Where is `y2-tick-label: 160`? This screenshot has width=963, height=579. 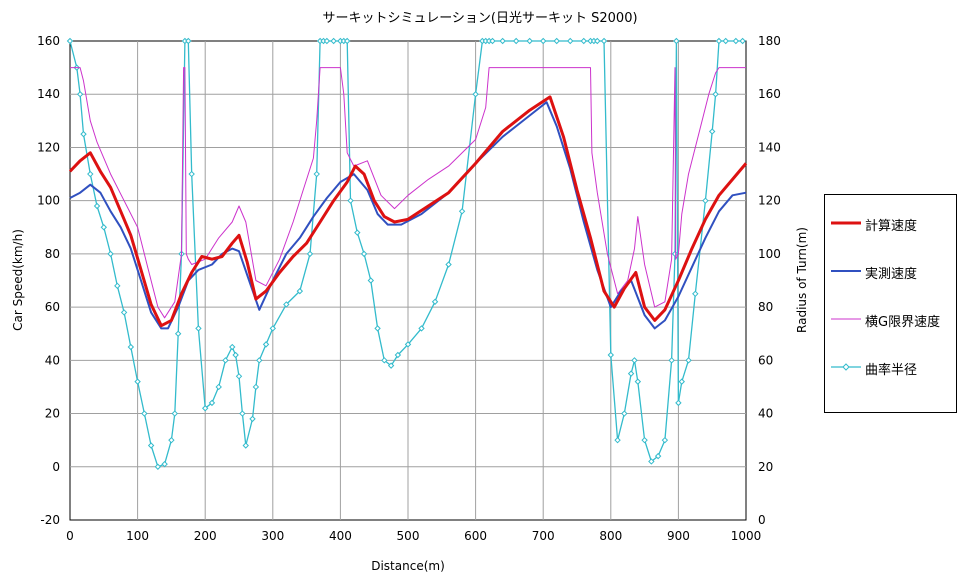 y2-tick-label: 160 is located at coordinates (769, 94).